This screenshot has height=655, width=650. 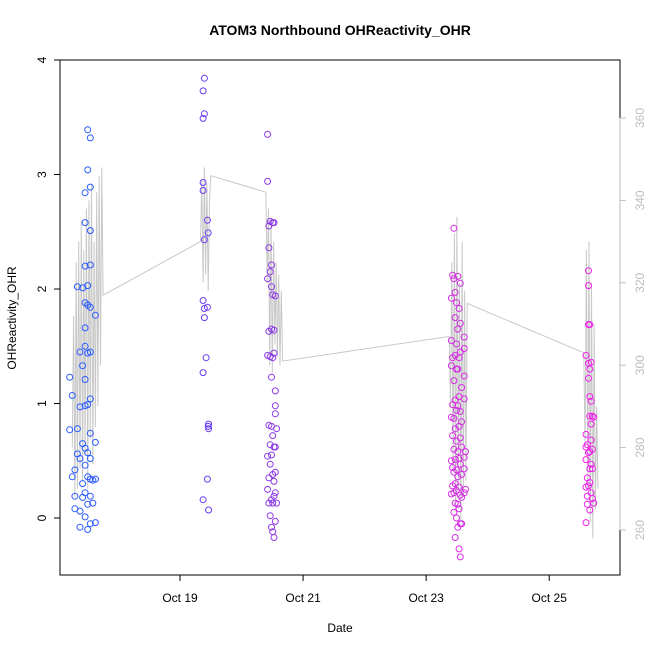 What do you see at coordinates (42, 288) in the screenshot?
I see `y-tick-label: 2` at bounding box center [42, 288].